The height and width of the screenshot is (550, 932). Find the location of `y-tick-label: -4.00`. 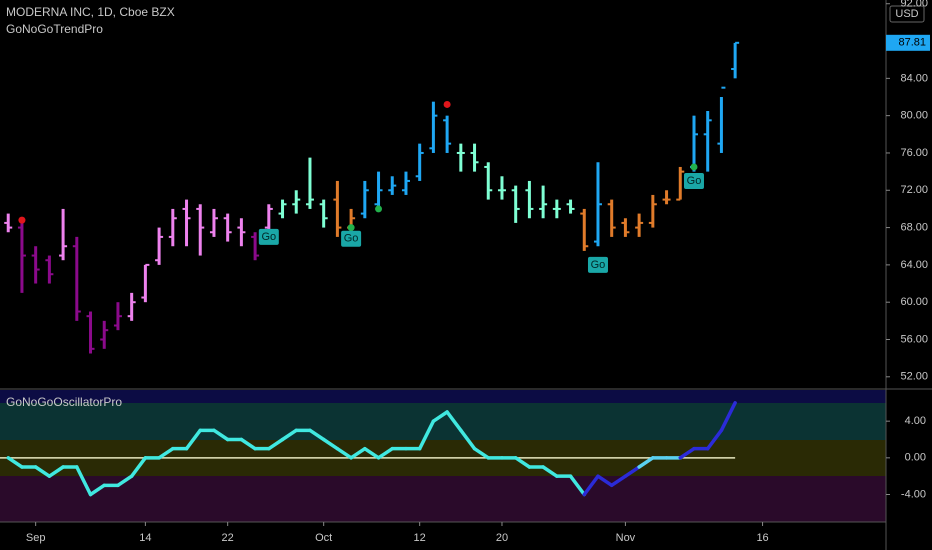

y-tick-label: -4.00 is located at coordinates (913, 494).